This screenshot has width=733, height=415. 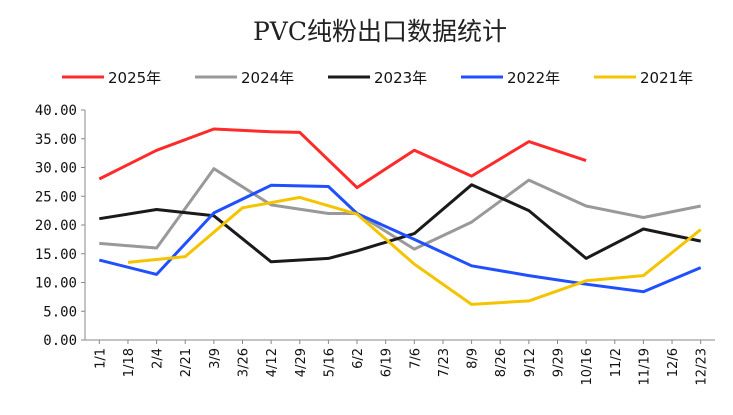 I want to click on x-tick-label: 12/23, so click(x=702, y=366).